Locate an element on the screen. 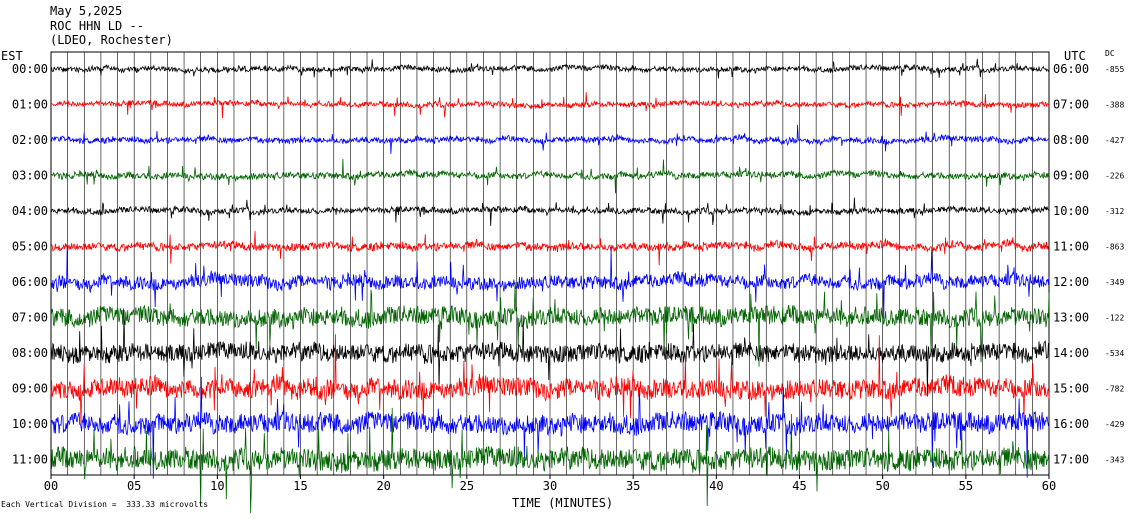 The width and height of the screenshot is (1130, 519). header-date: May 5,2025 is located at coordinates (86, 11).